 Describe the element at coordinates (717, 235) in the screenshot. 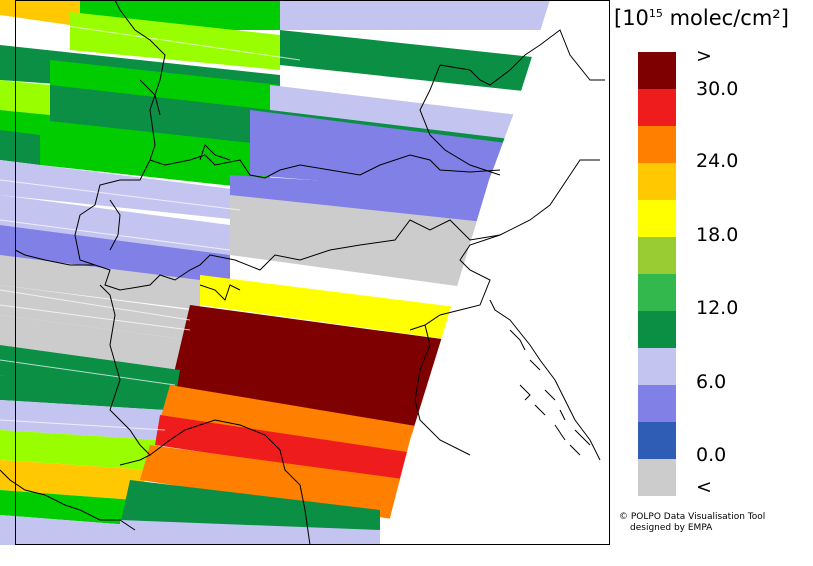

I see `legend-tick-label: 18.0` at that location.